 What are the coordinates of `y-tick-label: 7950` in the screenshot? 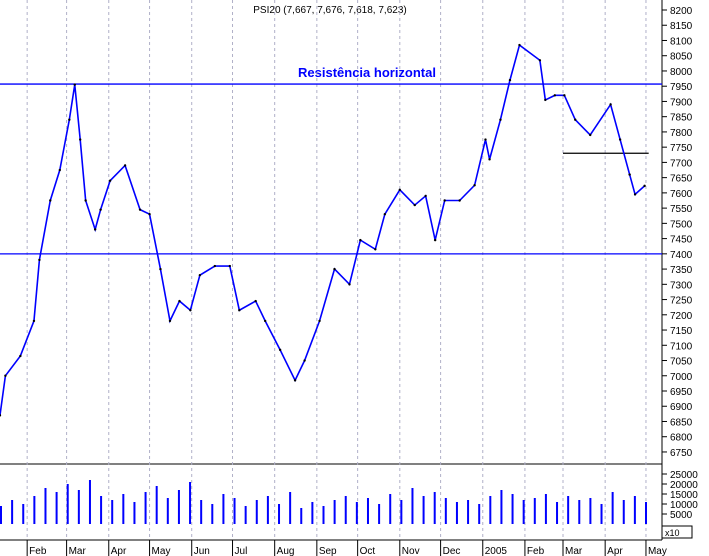 It's located at (681, 87).